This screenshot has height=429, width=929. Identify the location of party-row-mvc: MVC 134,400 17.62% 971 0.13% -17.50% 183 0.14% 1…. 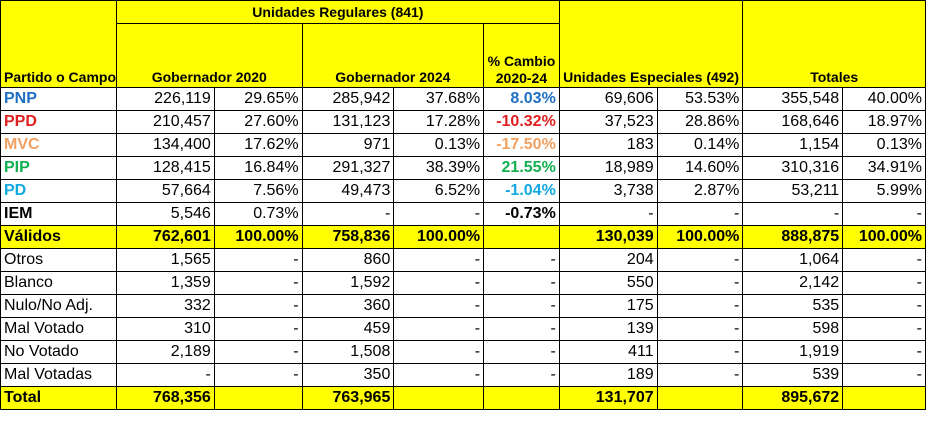
(463, 145).